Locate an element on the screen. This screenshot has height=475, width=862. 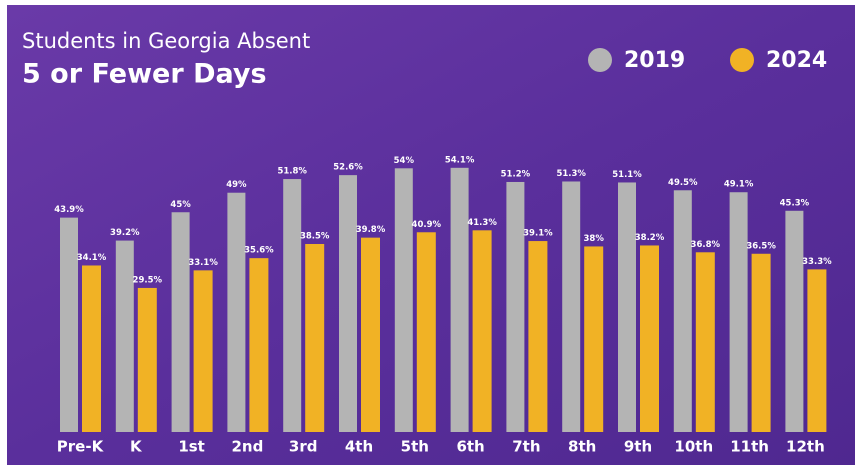
data-label: 38.5% is located at coordinates (315, 236).